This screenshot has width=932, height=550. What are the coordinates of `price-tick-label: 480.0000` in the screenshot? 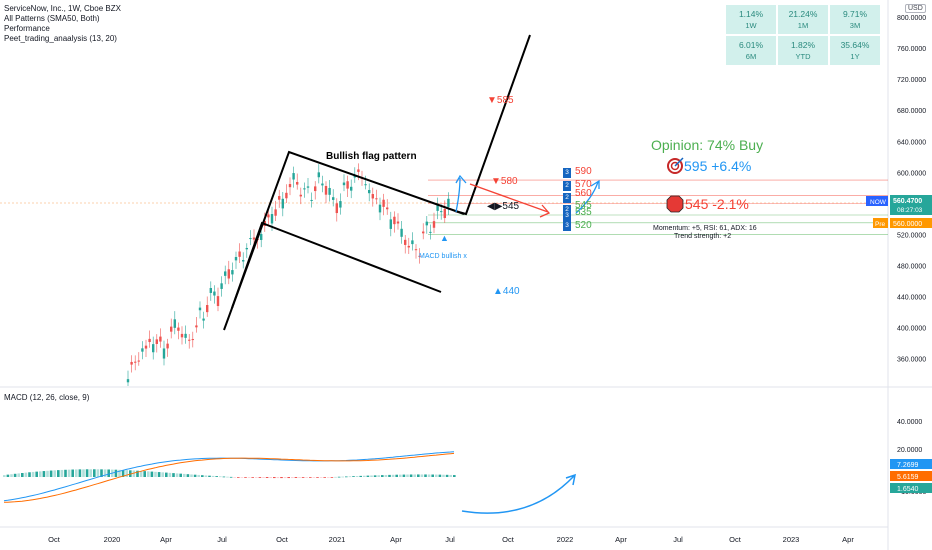 It's located at (911, 266).